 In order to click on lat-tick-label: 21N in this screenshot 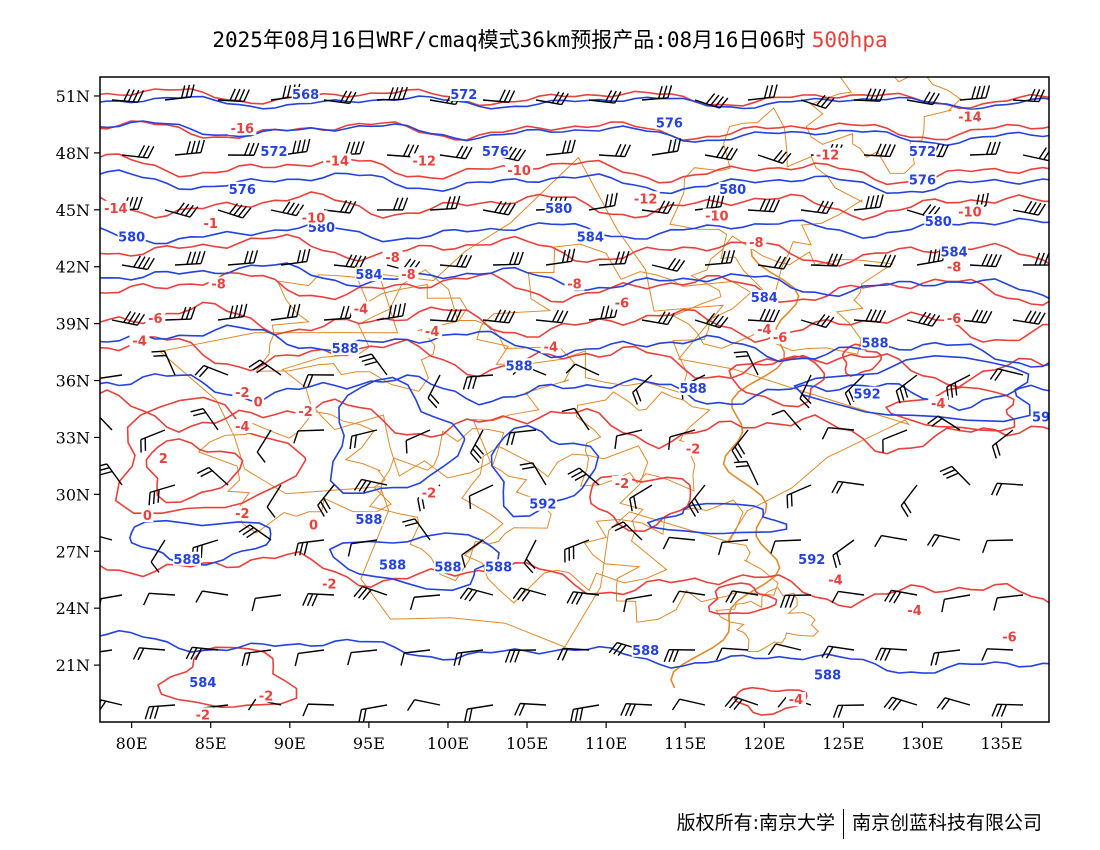, I will do `click(73, 665)`.